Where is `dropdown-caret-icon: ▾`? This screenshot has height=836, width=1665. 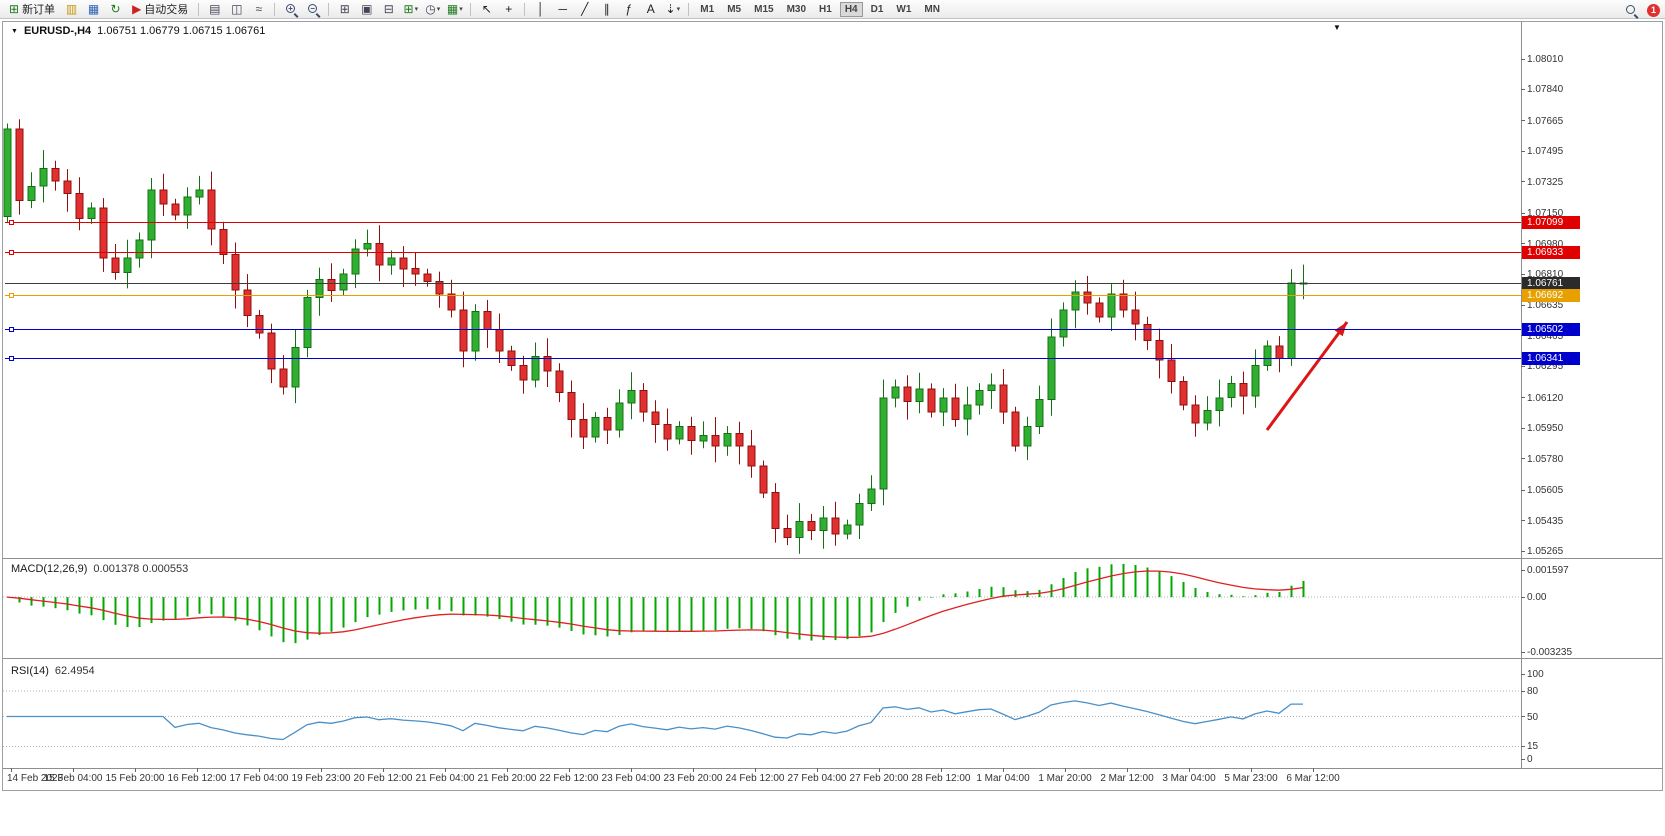 dropdown-caret-icon: ▾ is located at coordinates (438, 9).